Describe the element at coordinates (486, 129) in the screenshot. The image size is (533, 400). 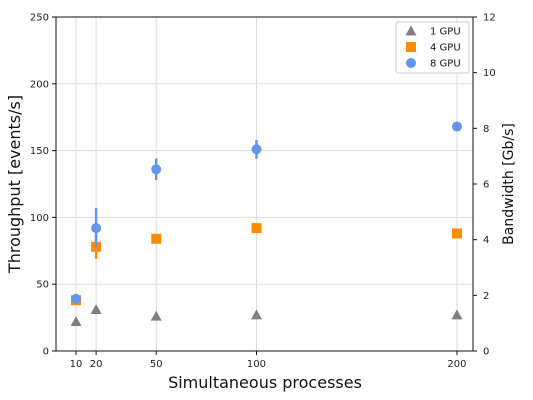
I see `y2-tick-label: 8` at that location.